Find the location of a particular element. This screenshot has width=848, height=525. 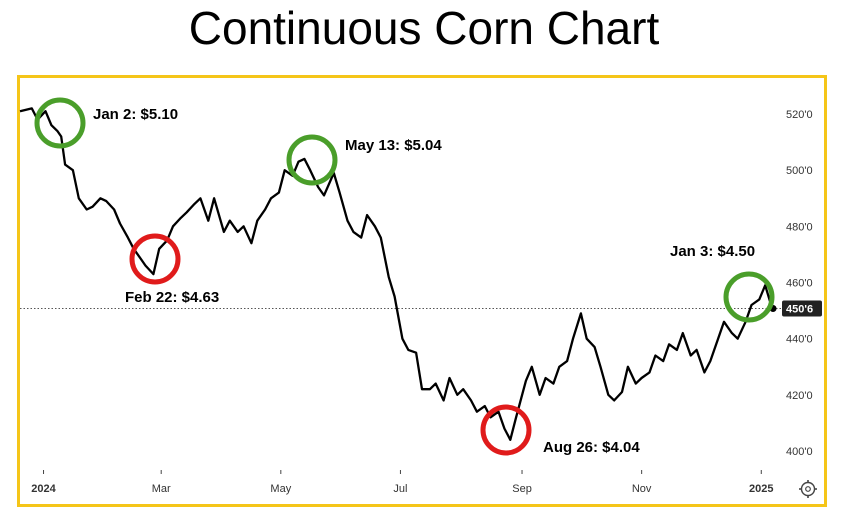

y-tick-label: 420'0 is located at coordinates (799, 396).